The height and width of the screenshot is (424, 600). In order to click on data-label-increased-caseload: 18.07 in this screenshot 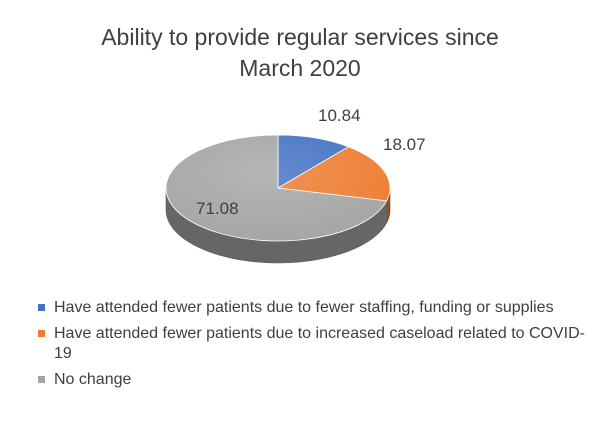, I will do `click(404, 144)`.